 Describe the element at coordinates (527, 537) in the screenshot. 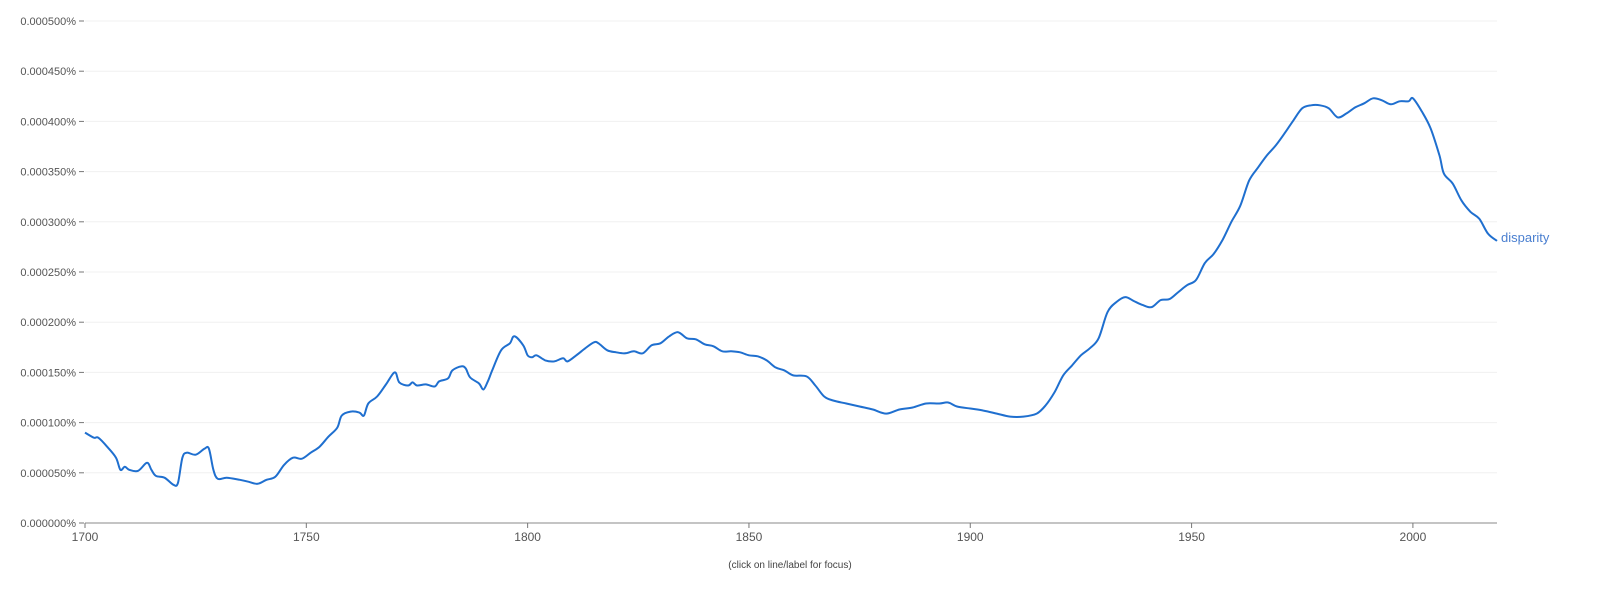

I see `x-tick-label: 1800` at that location.